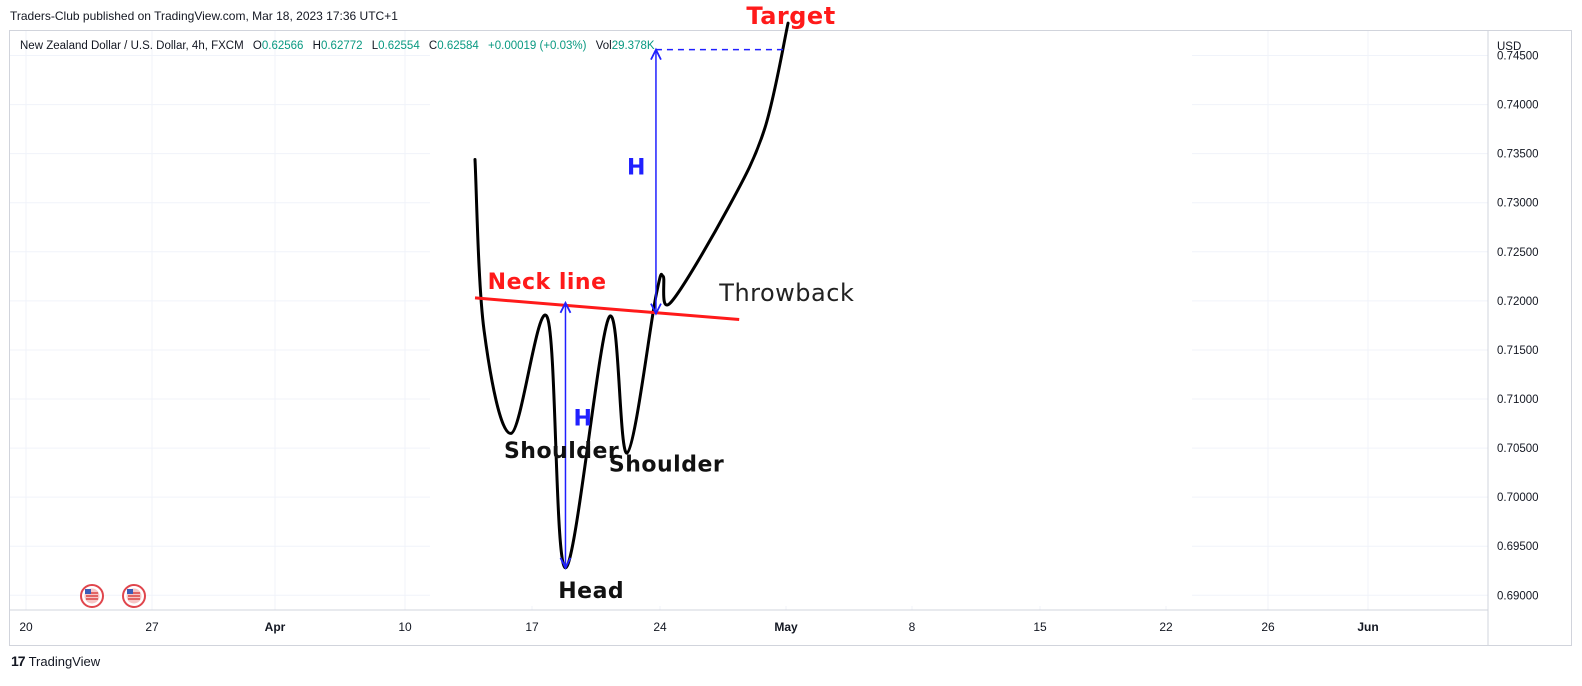  Describe the element at coordinates (912, 627) in the screenshot. I see `time-tick-label: 8` at that location.